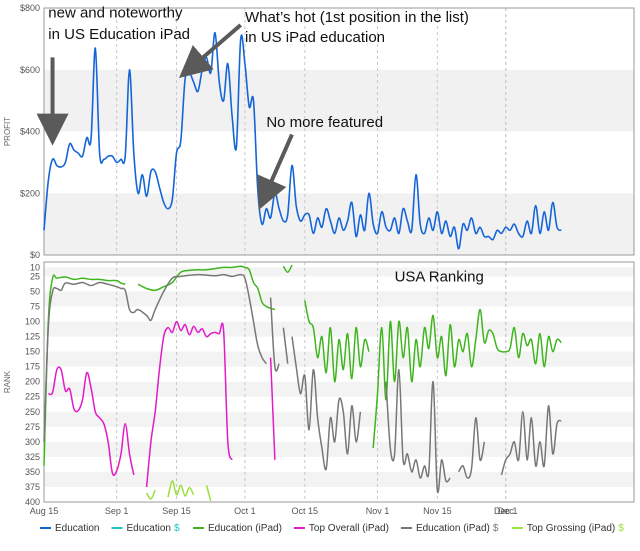 This screenshot has height=551, width=640. What do you see at coordinates (571, 528) in the screenshot?
I see `legend-label: Top Grossing (iPad)` at bounding box center [571, 528].